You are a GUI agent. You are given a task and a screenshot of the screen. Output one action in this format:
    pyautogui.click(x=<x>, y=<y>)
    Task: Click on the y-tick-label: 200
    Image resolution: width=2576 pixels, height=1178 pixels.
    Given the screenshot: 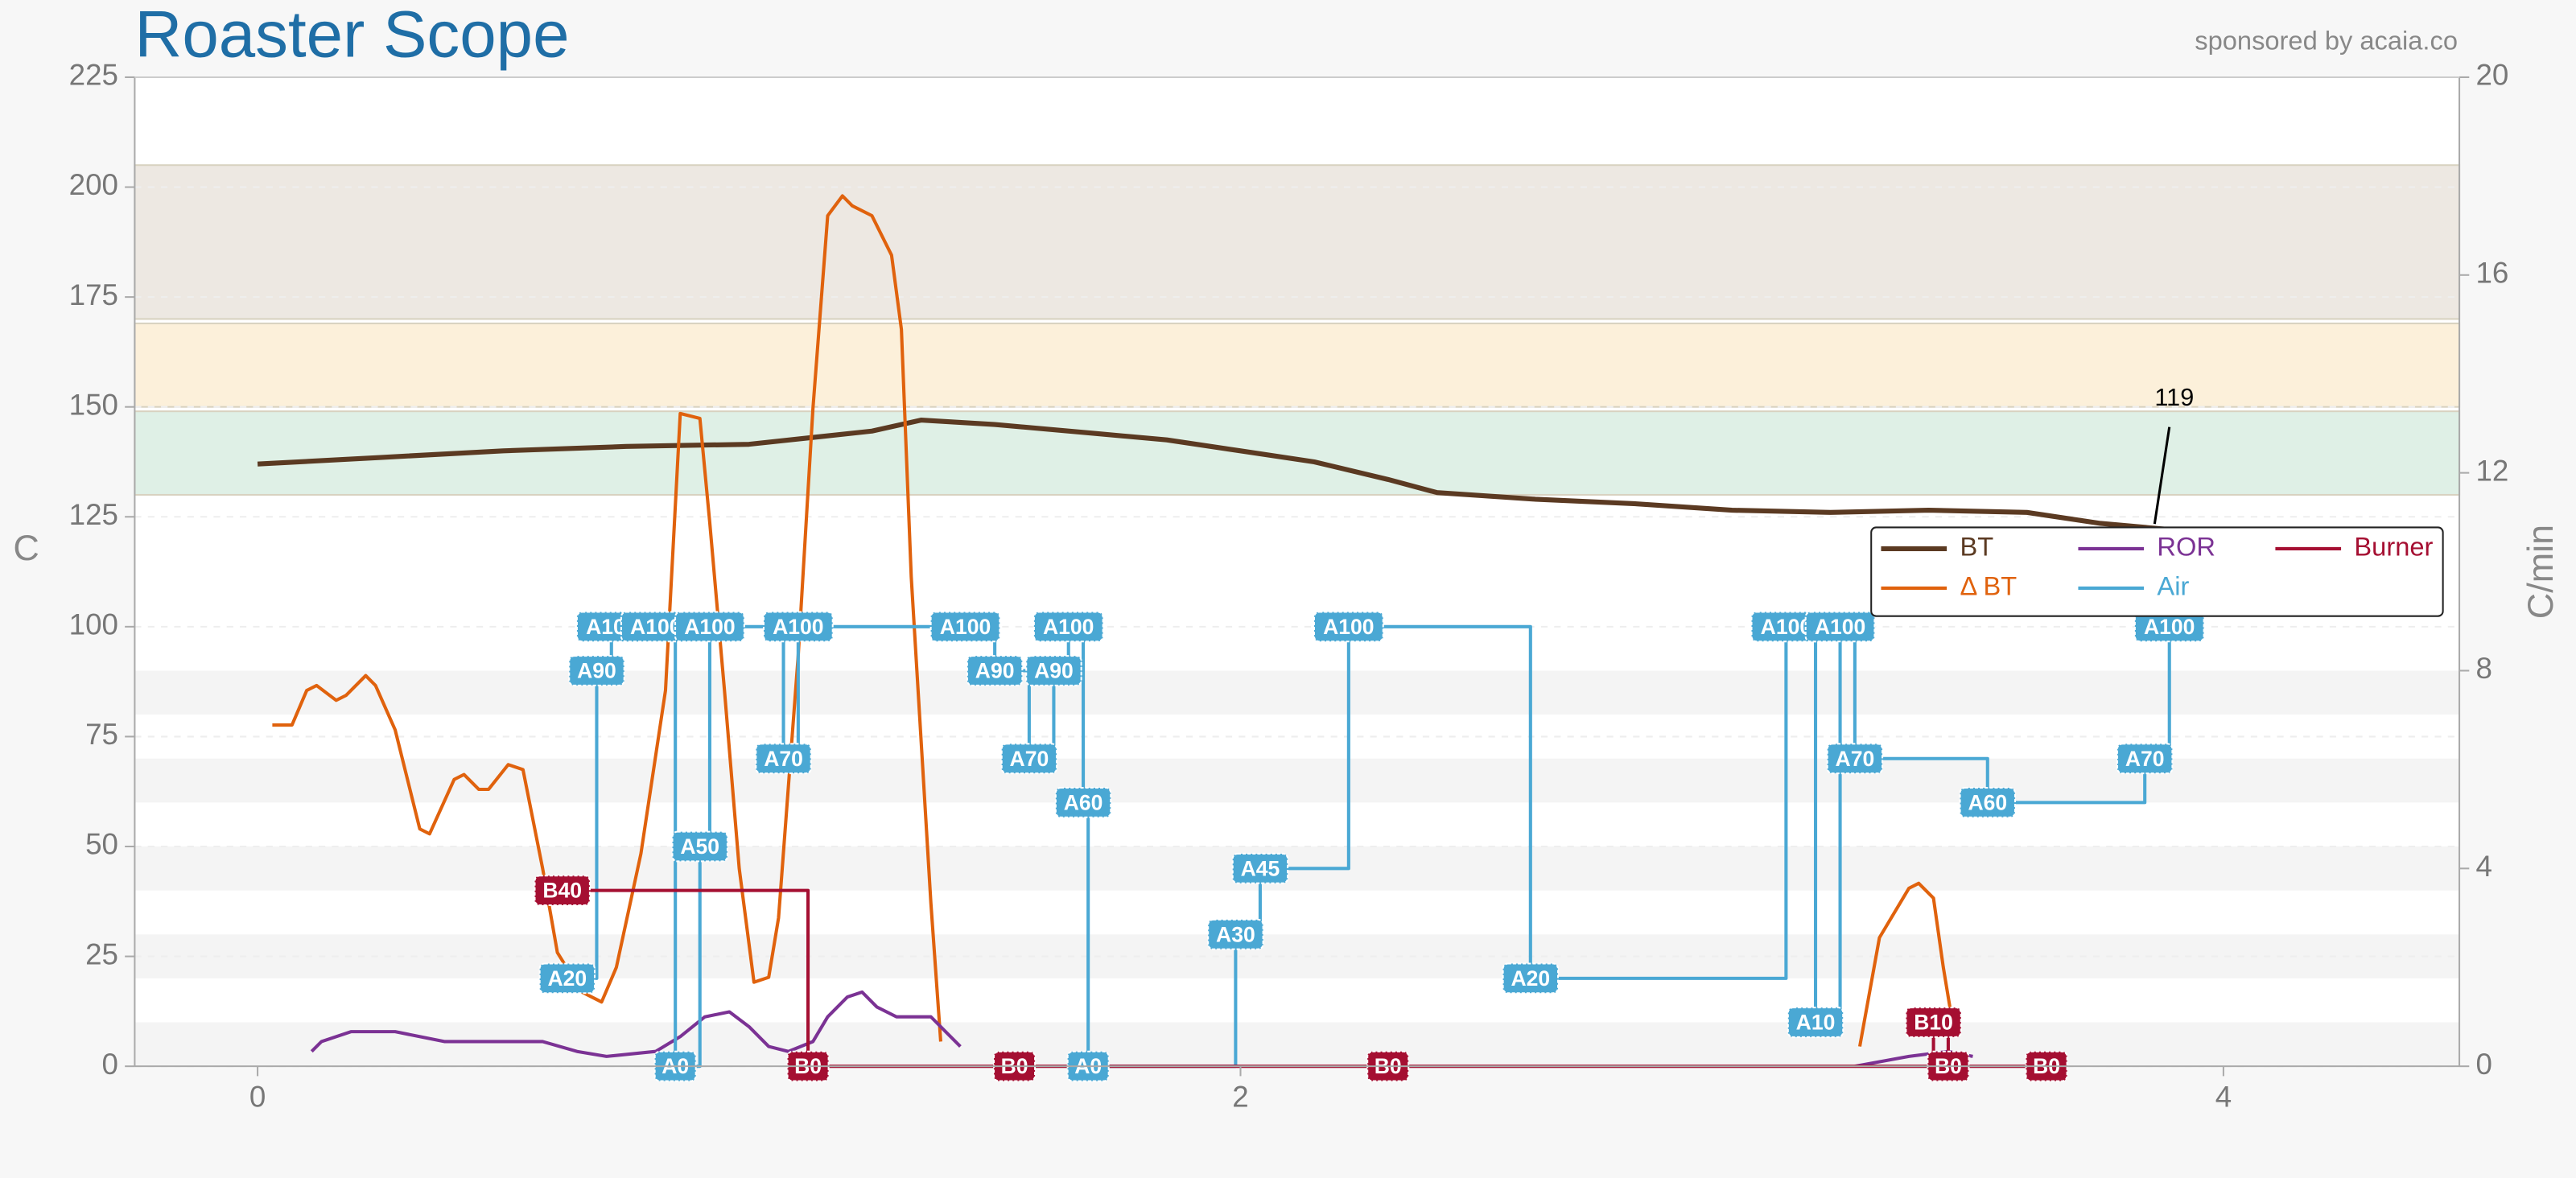 What is the action you would take?
    pyautogui.click(x=93, y=184)
    